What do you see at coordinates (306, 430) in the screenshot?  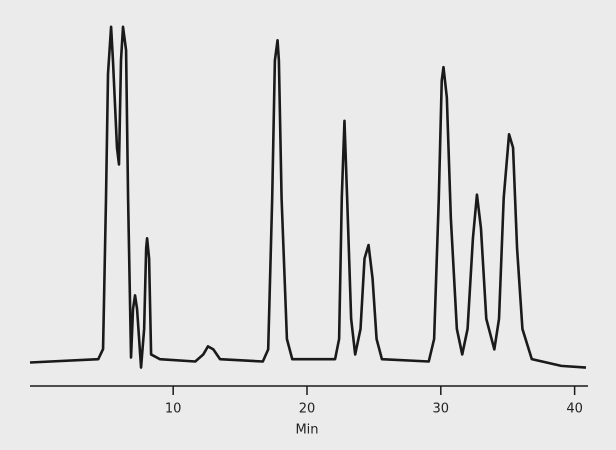 I see `x-axis-label: Min` at bounding box center [306, 430].